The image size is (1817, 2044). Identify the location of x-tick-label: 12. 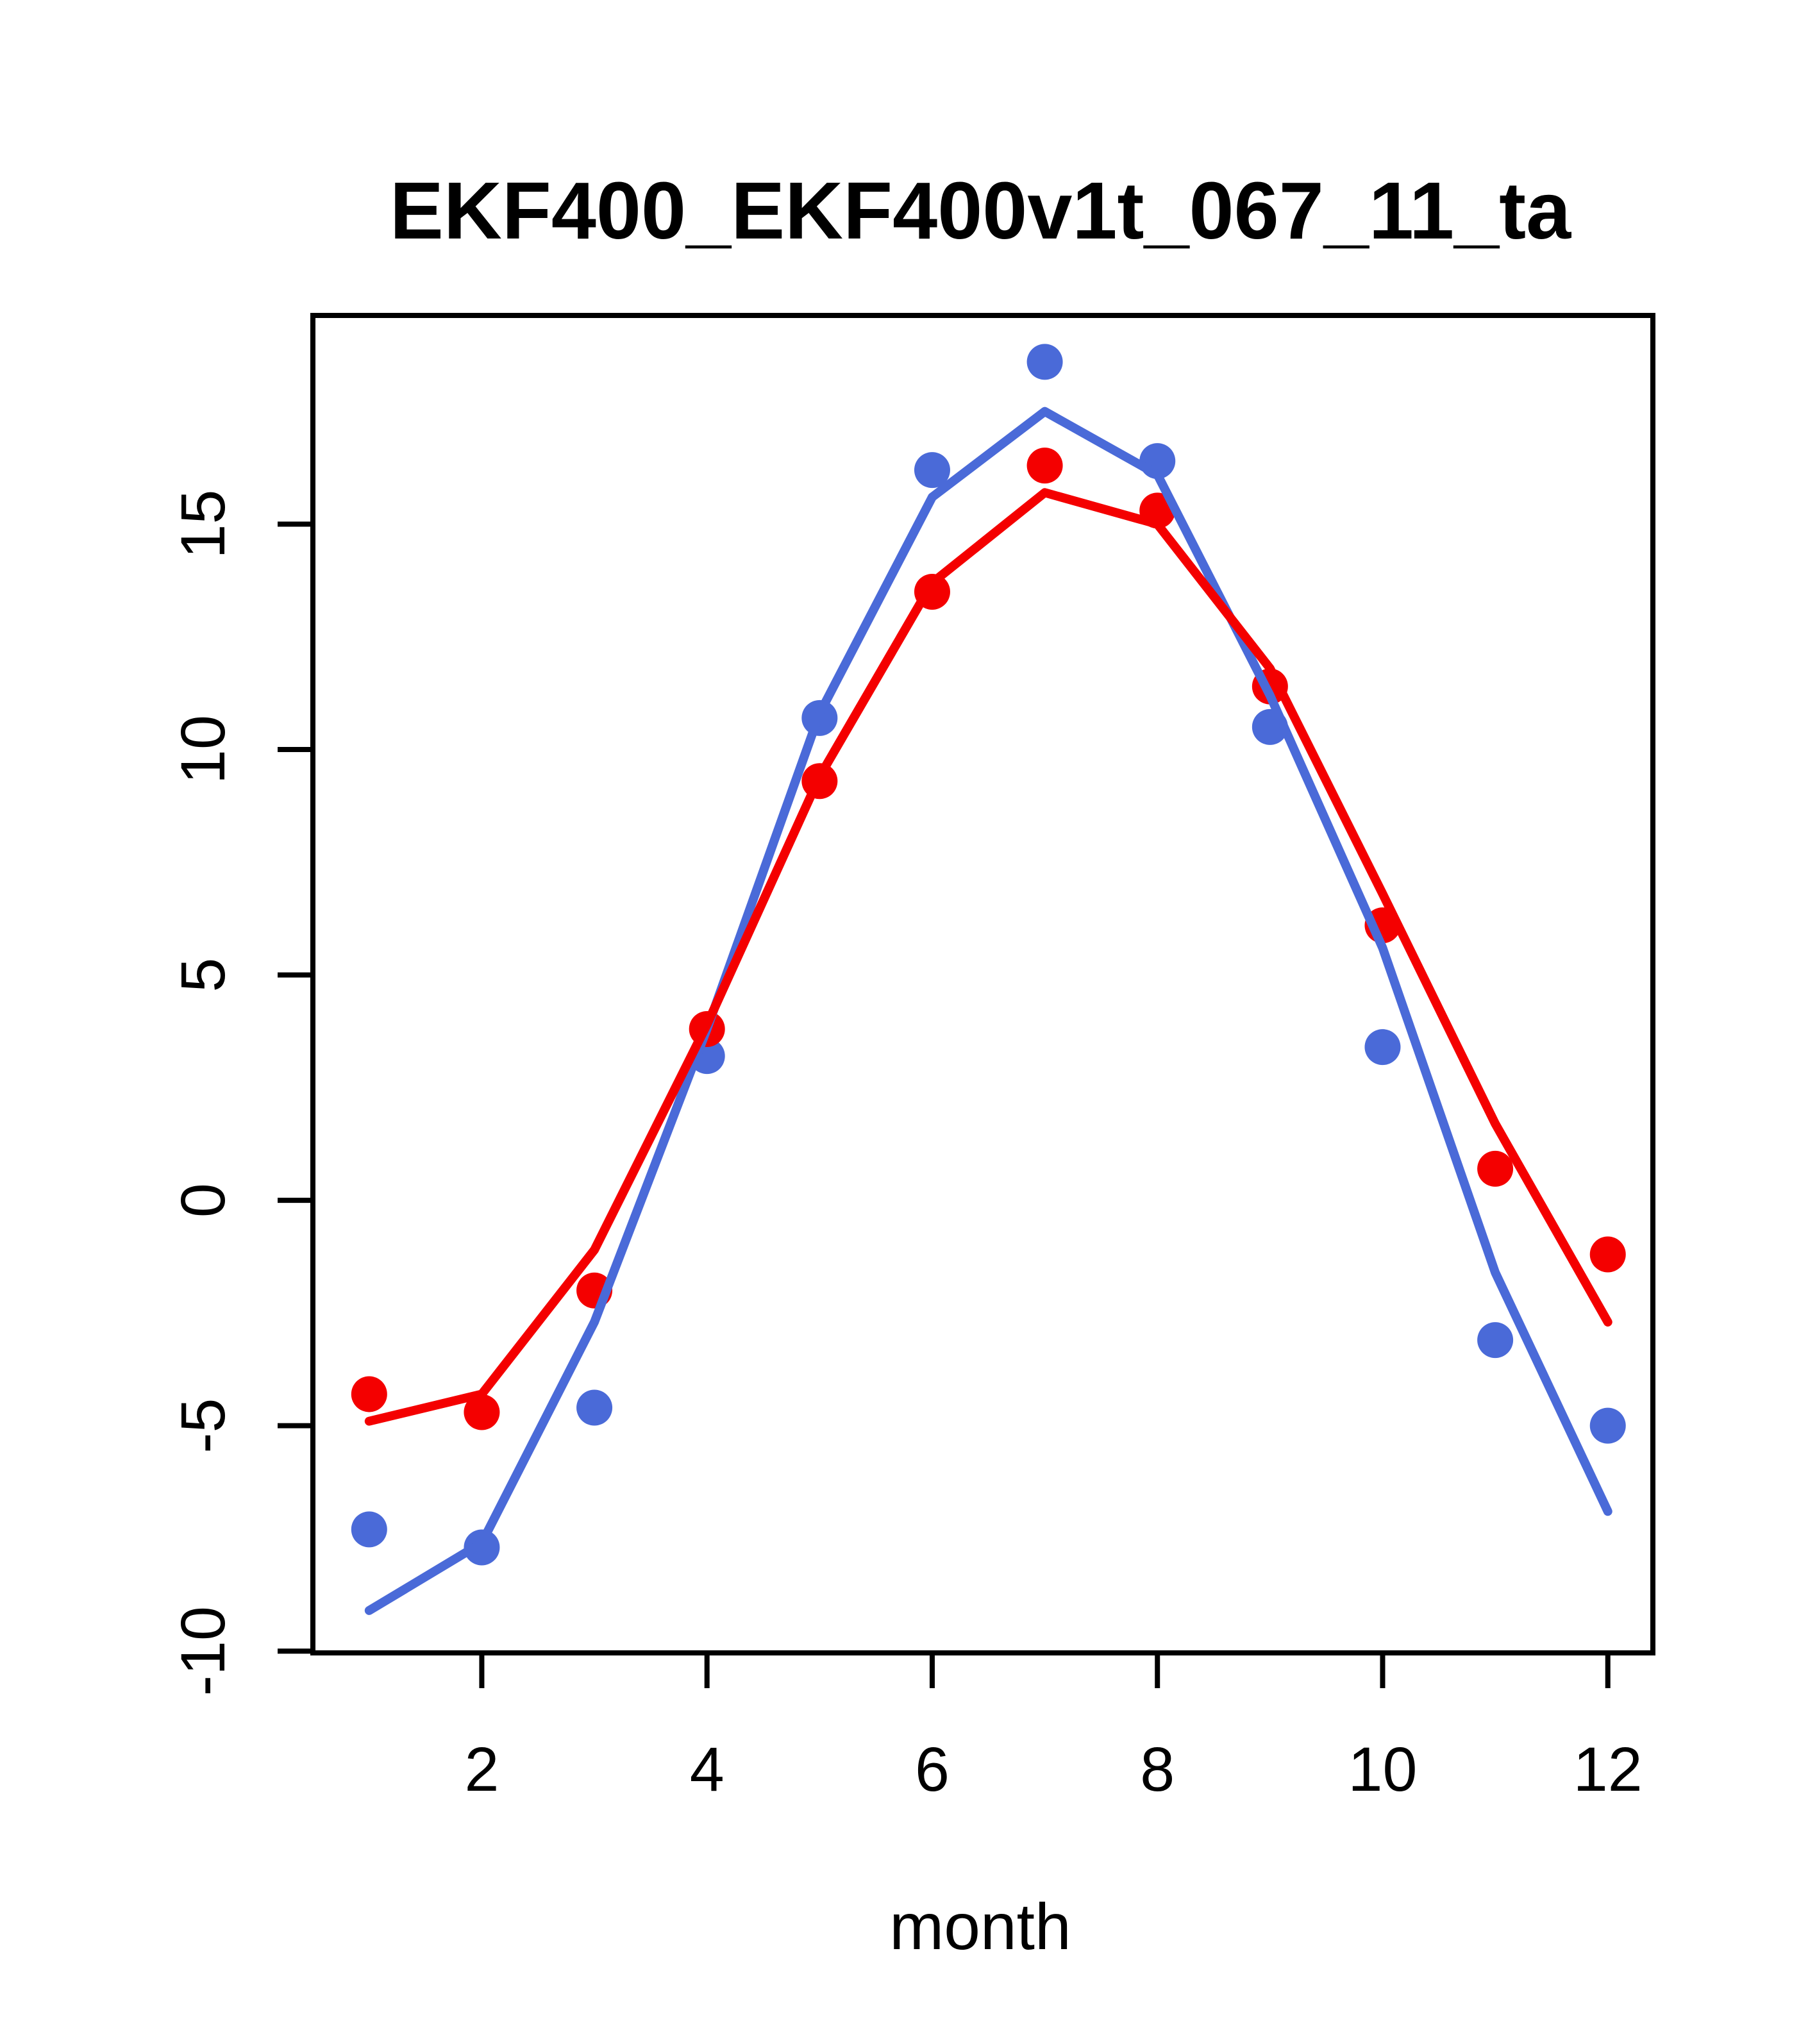
(1608, 1769).